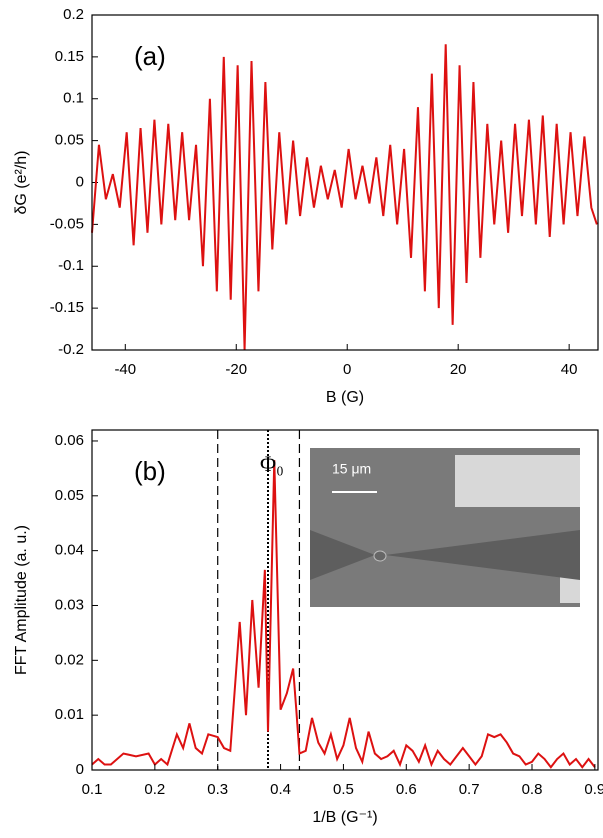 This screenshot has height=838, width=603. Describe the element at coordinates (445, 527) in the screenshot. I see `inset-image: 15 μm` at that location.